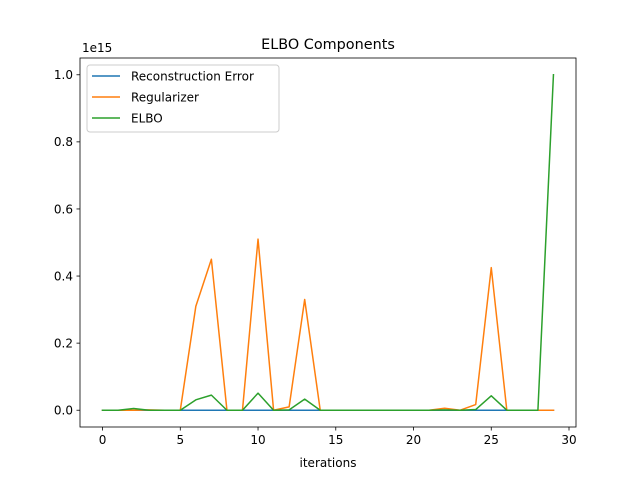 Image resolution: width=640 pixels, height=480 pixels. I want to click on y-tick-label: 0.8, so click(63, 142).